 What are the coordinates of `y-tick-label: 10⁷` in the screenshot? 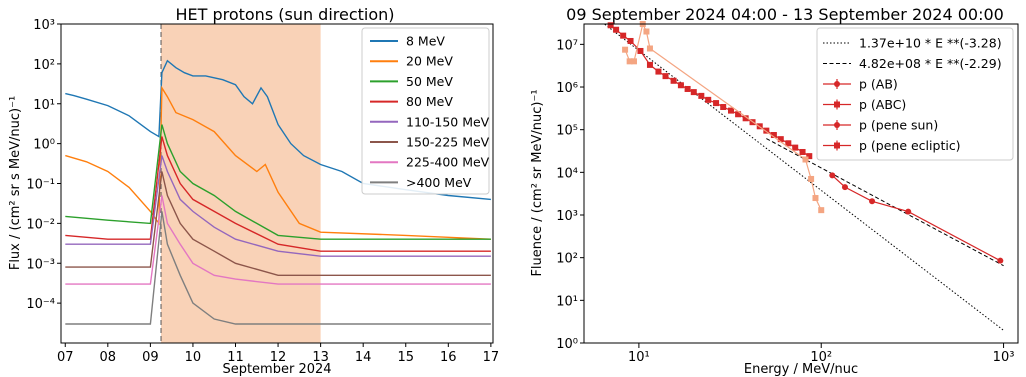 It's located at (567, 45).